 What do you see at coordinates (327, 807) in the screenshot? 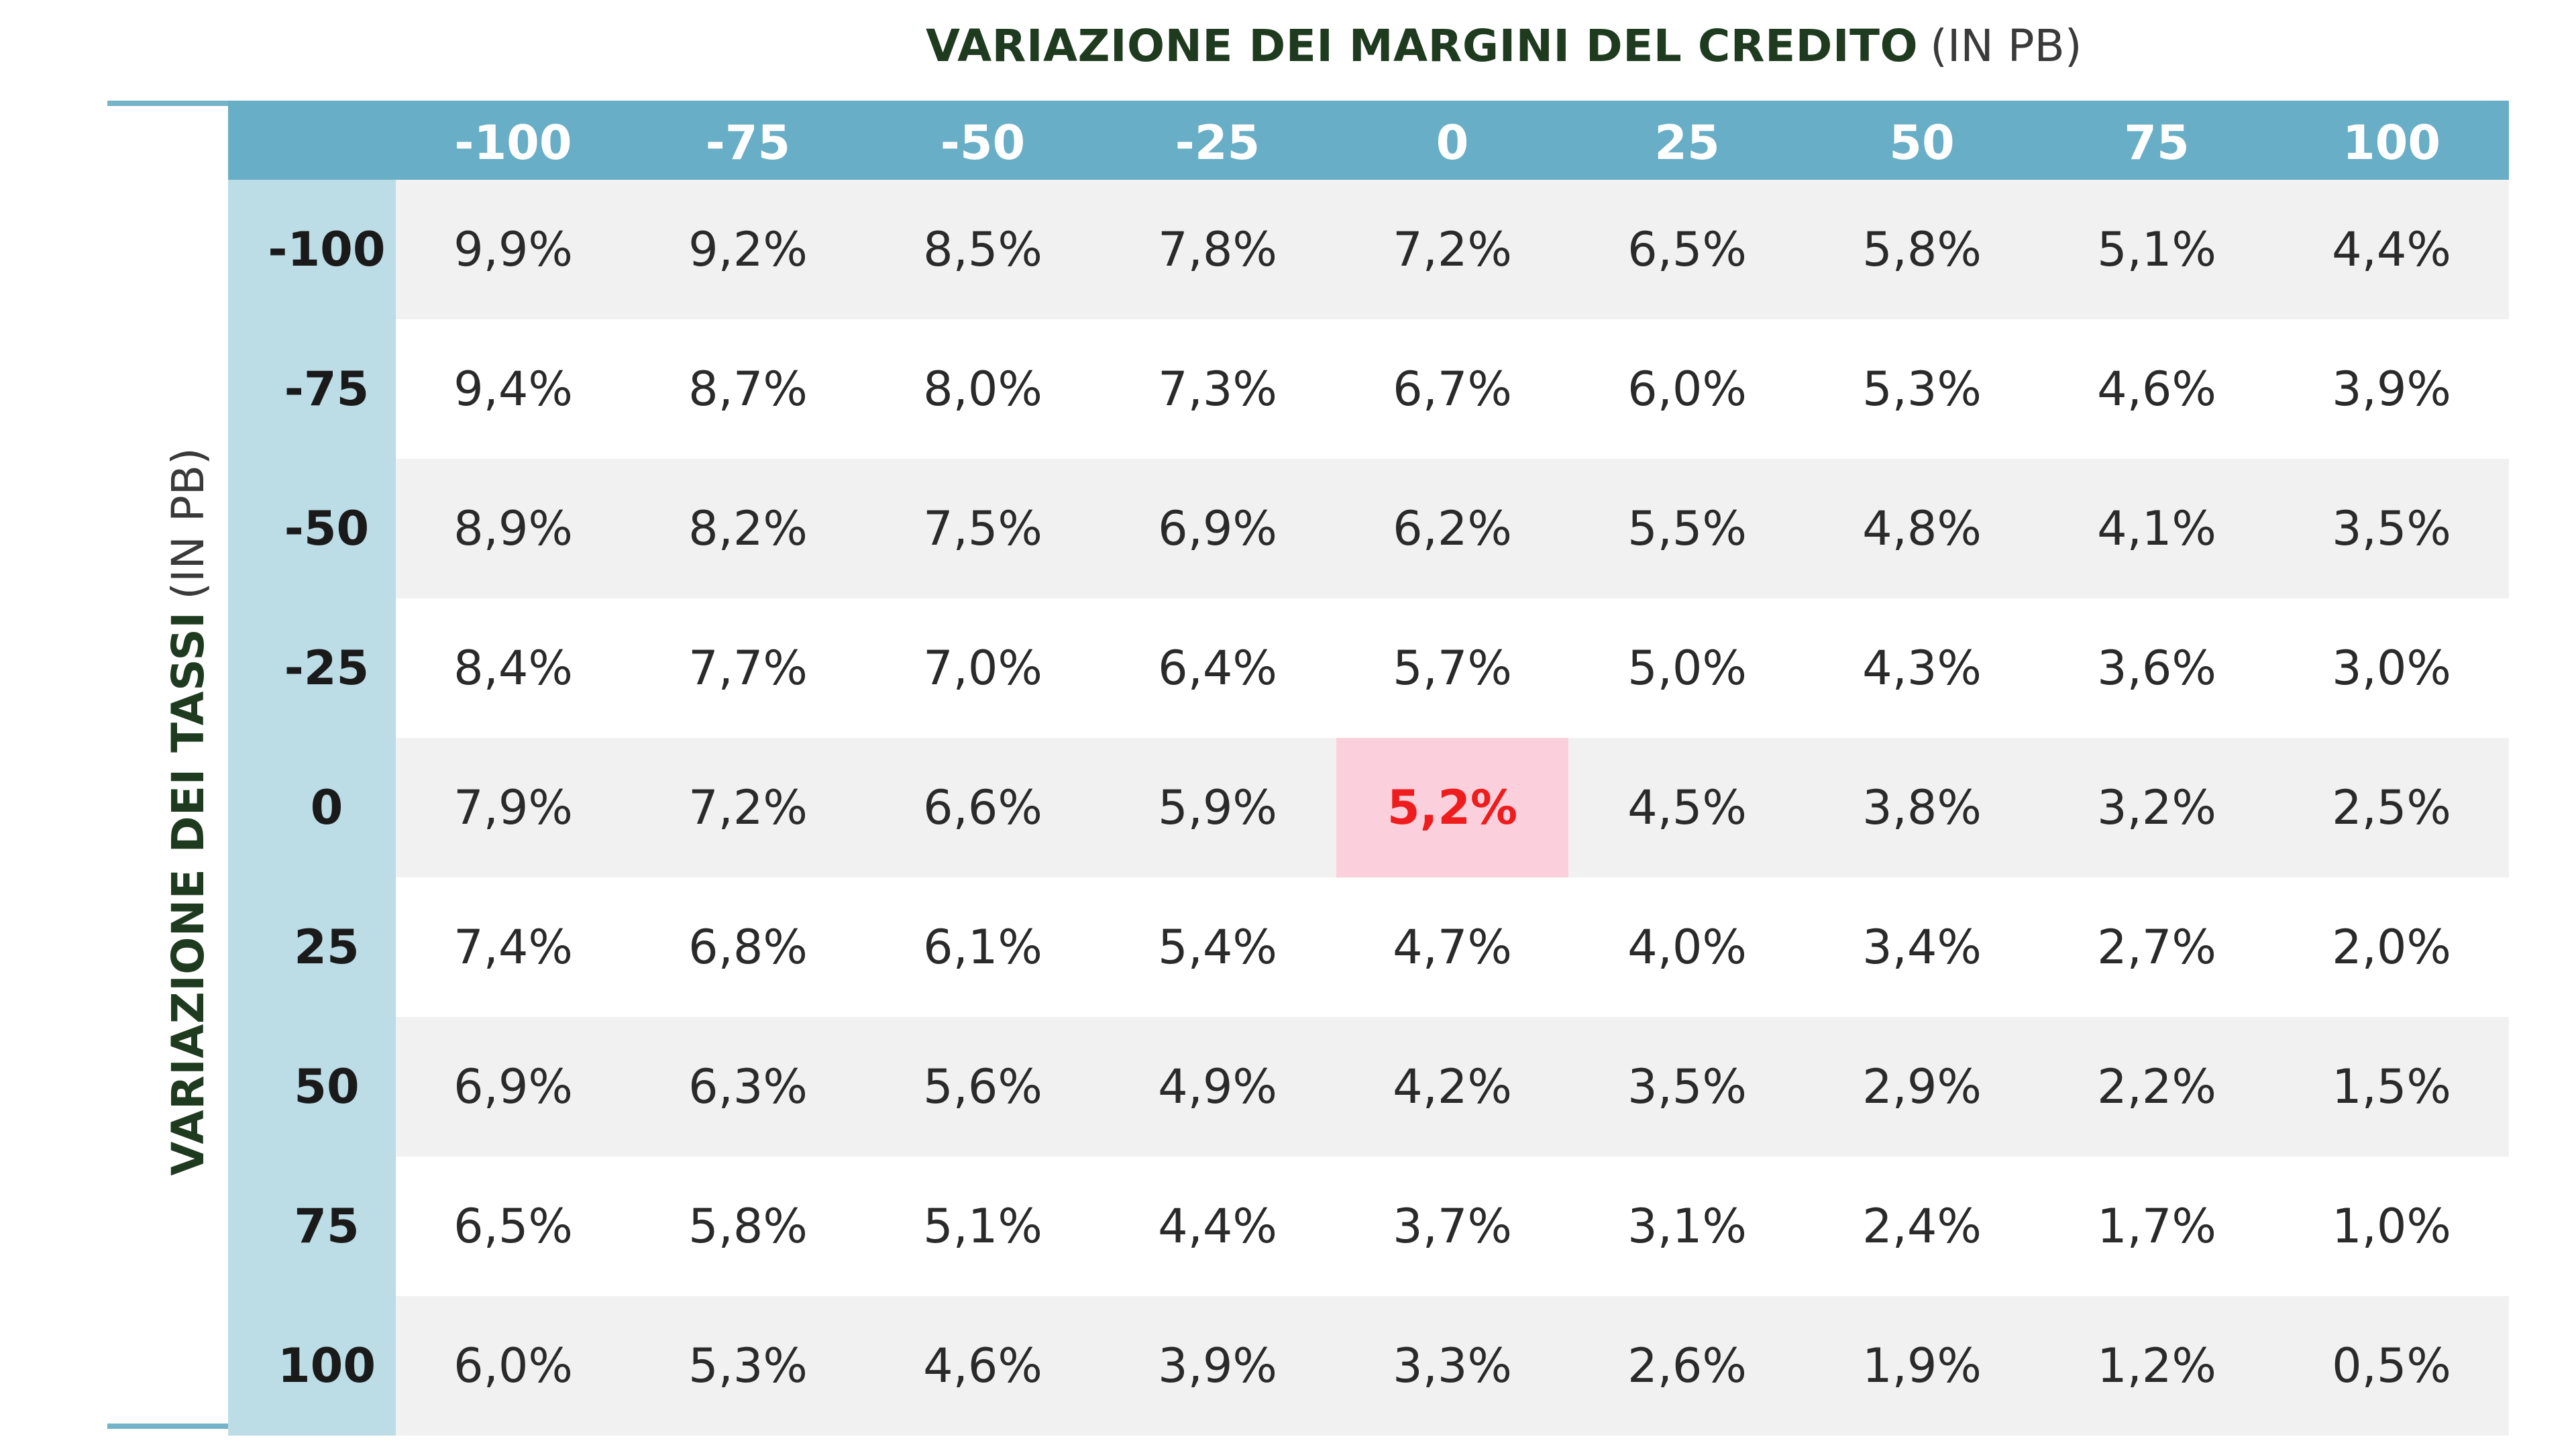
I see `row-header-label: 0` at bounding box center [327, 807].